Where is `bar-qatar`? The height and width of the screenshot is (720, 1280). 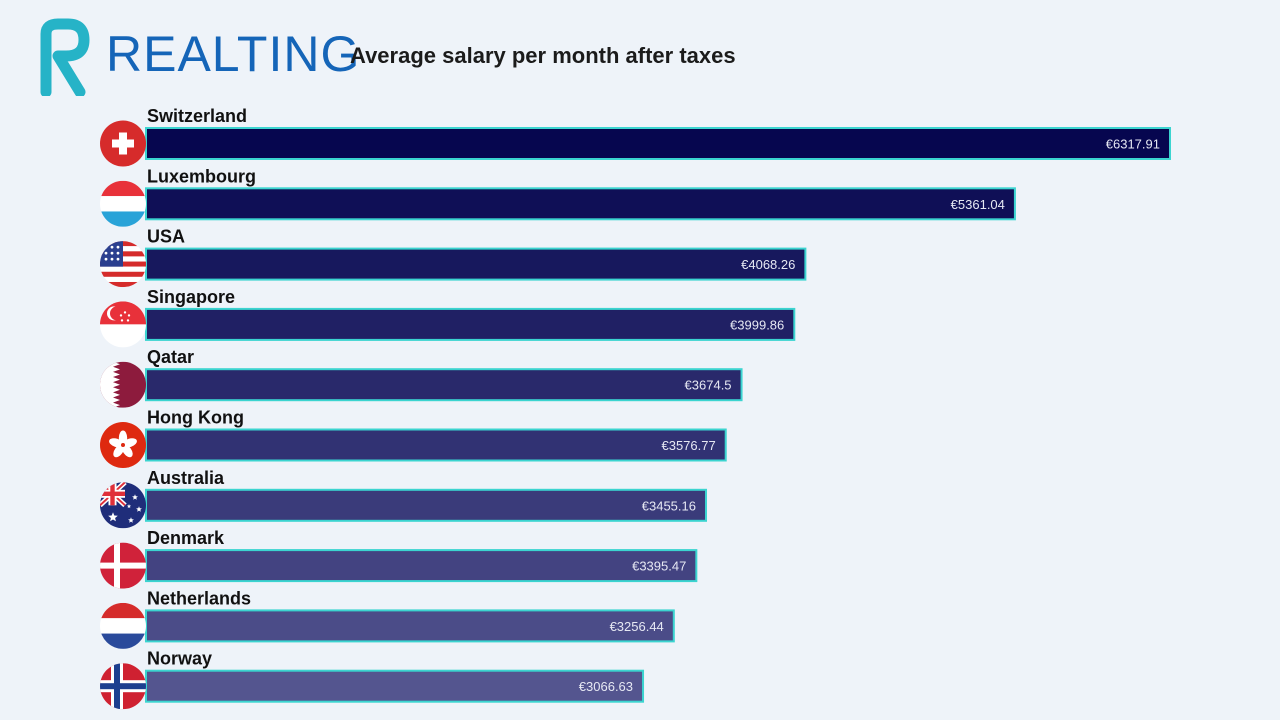 bar-qatar is located at coordinates (444, 385).